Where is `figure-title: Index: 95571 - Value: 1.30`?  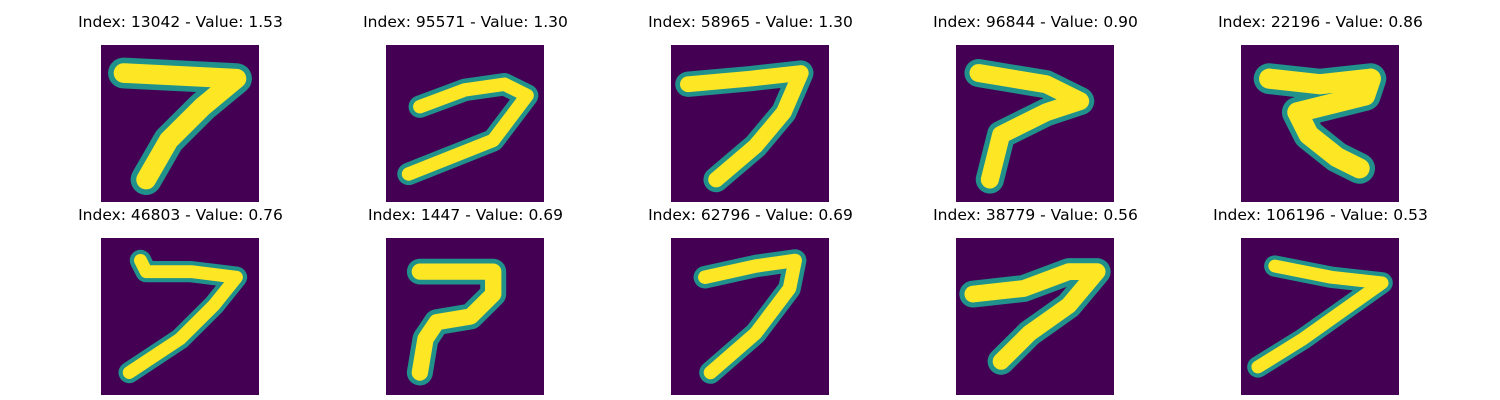 figure-title: Index: 95571 - Value: 1.30 is located at coordinates (465, 22).